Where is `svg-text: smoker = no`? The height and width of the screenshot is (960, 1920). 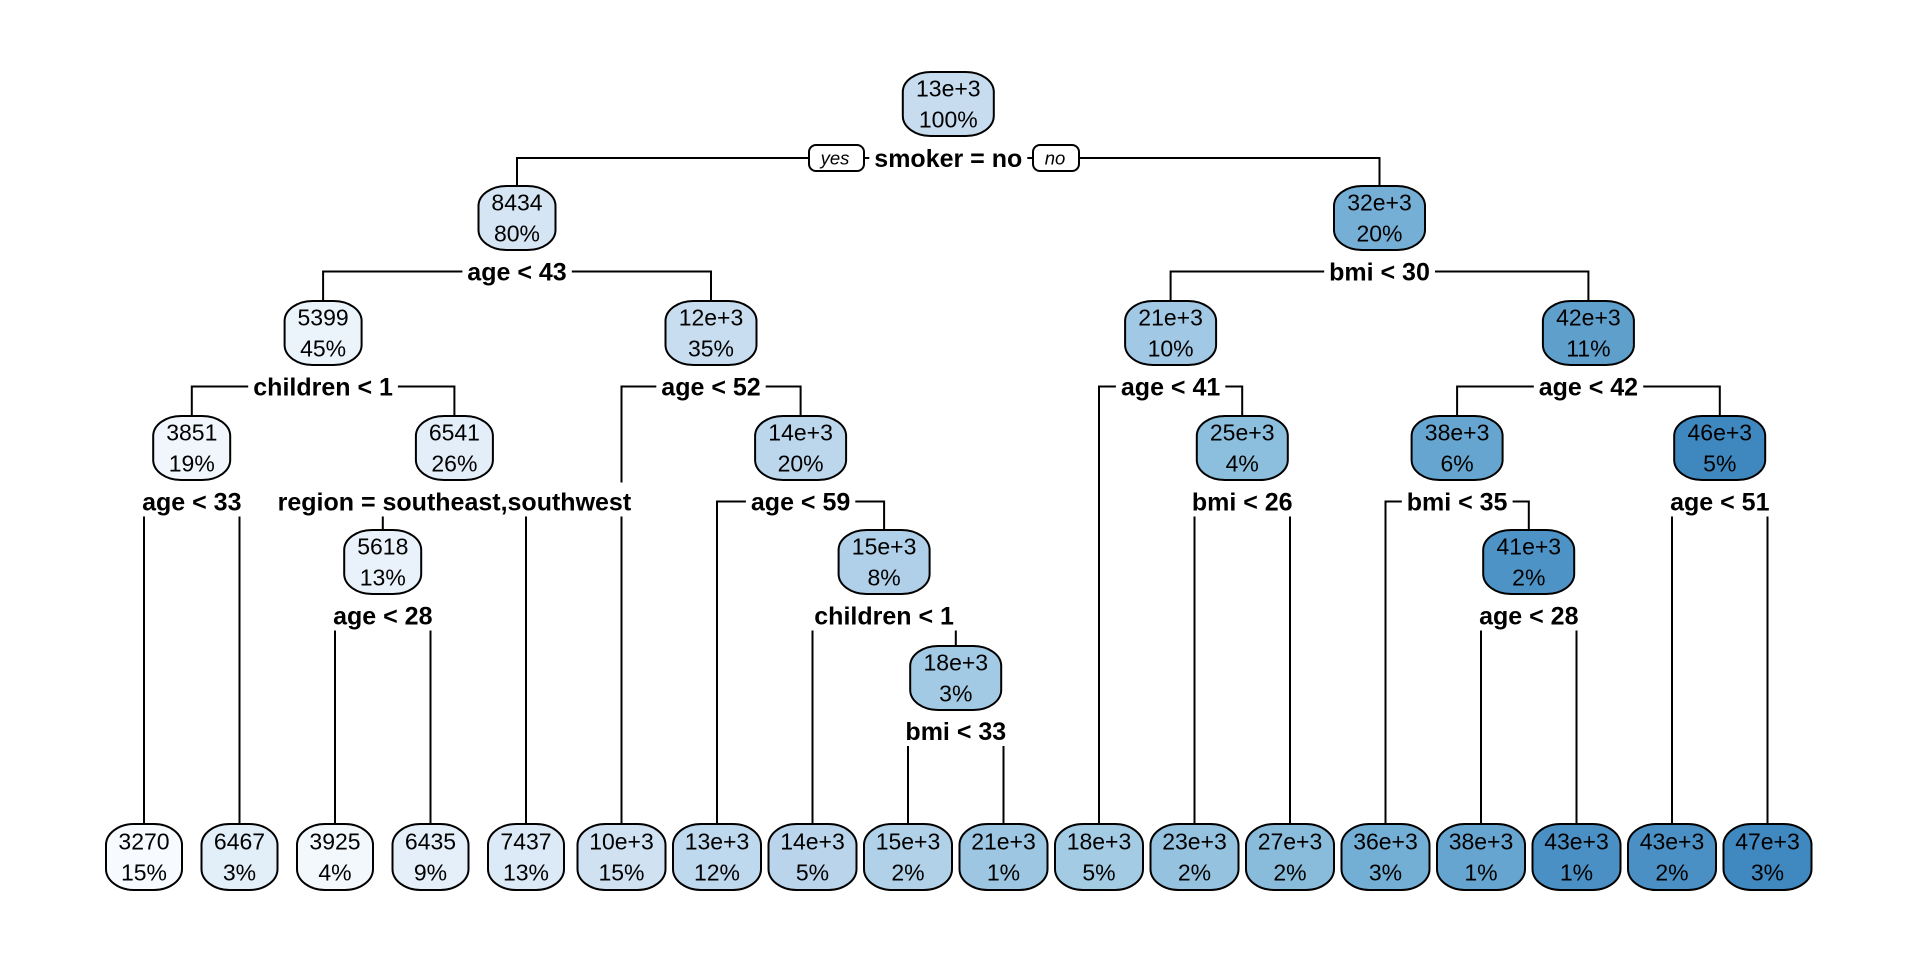 svg-text: smoker = no is located at coordinates (948, 159).